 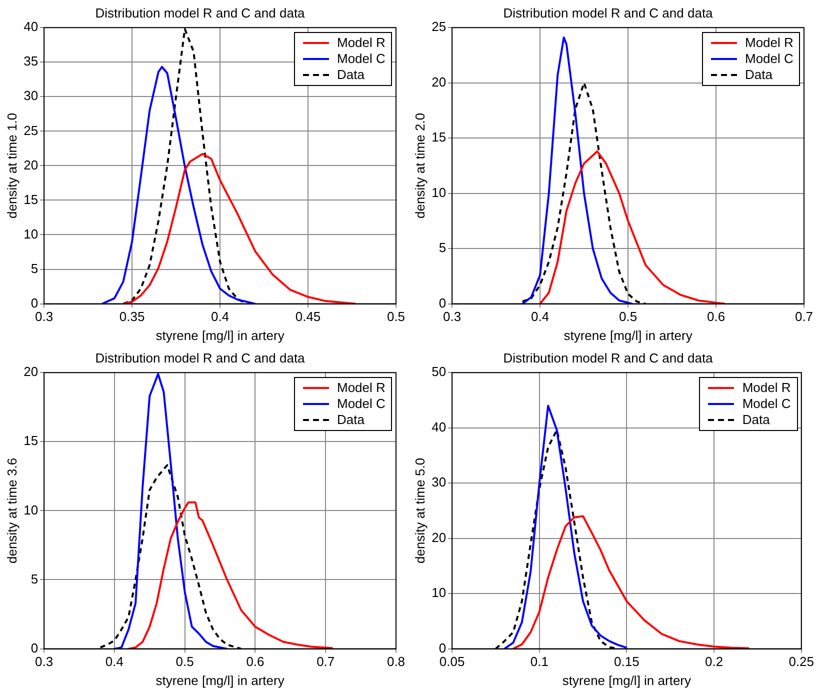 What do you see at coordinates (308, 316) in the screenshot?
I see `x-tick-label: 0.45` at bounding box center [308, 316].